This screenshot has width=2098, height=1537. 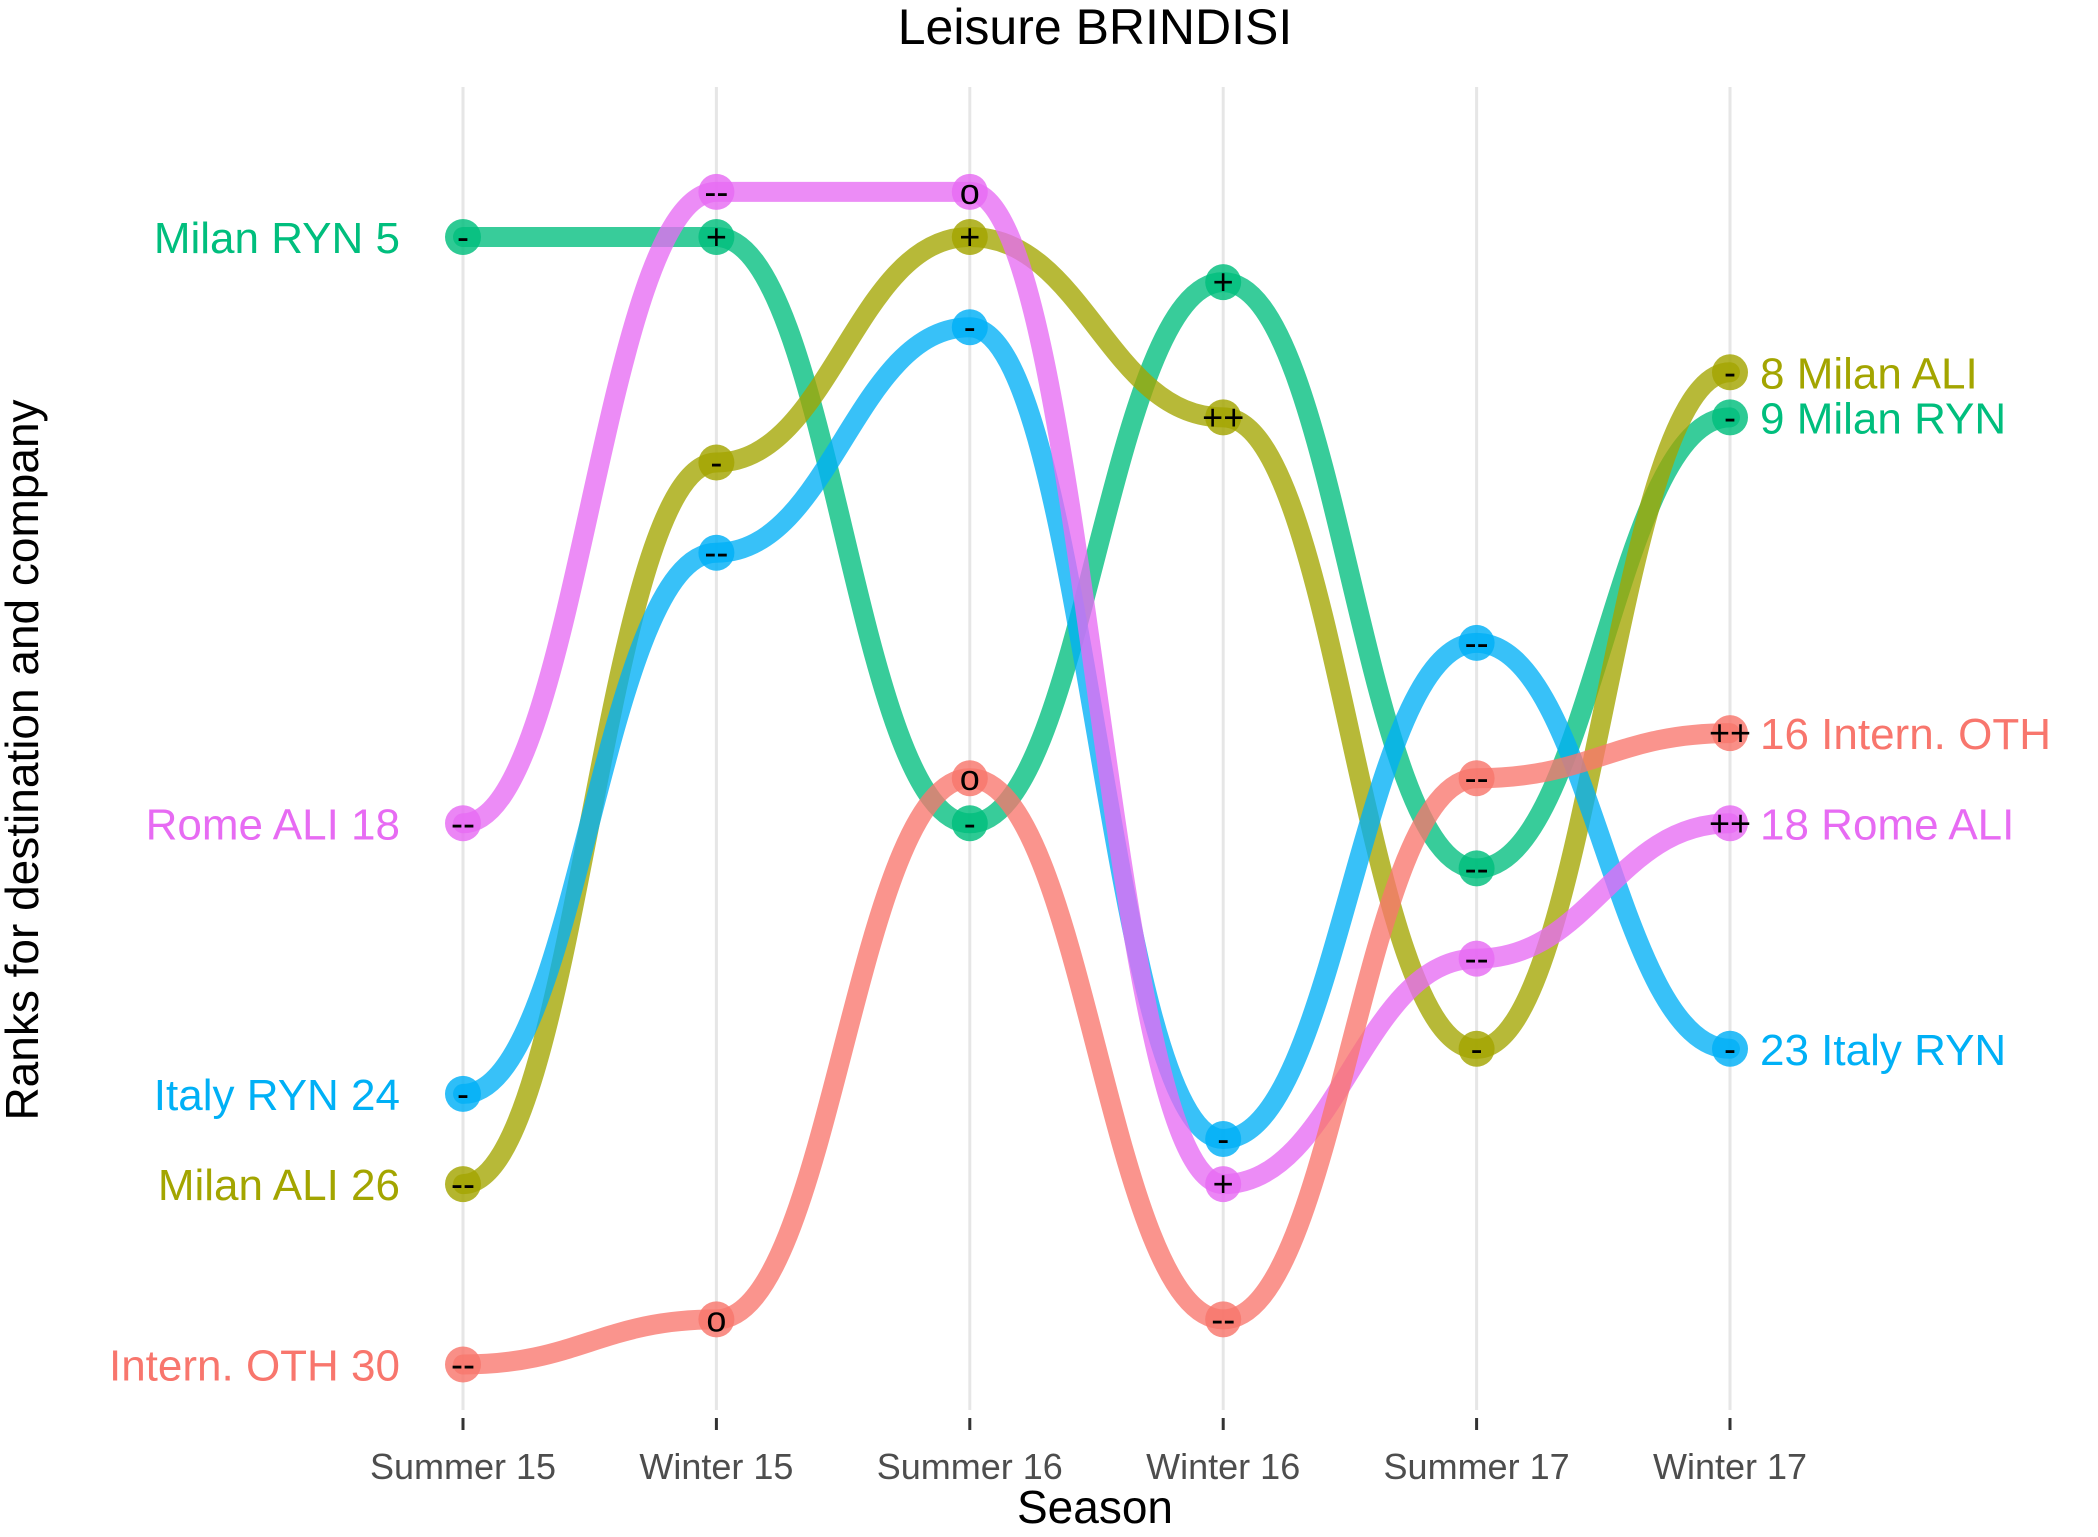 What do you see at coordinates (279, 1185) in the screenshot?
I see `series-start-label: Milan ALI 26` at bounding box center [279, 1185].